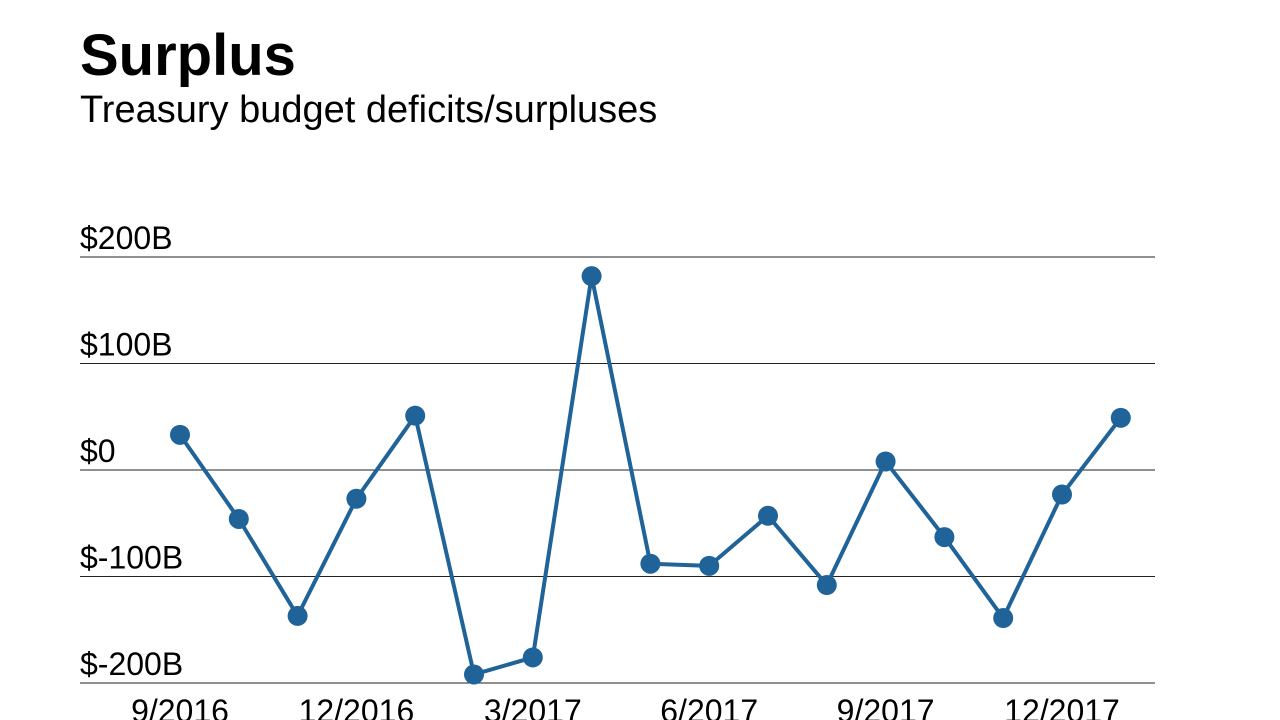  What do you see at coordinates (369, 110) in the screenshot?
I see `chart-subtitle: Treasury budget deficits/surpluses` at bounding box center [369, 110].